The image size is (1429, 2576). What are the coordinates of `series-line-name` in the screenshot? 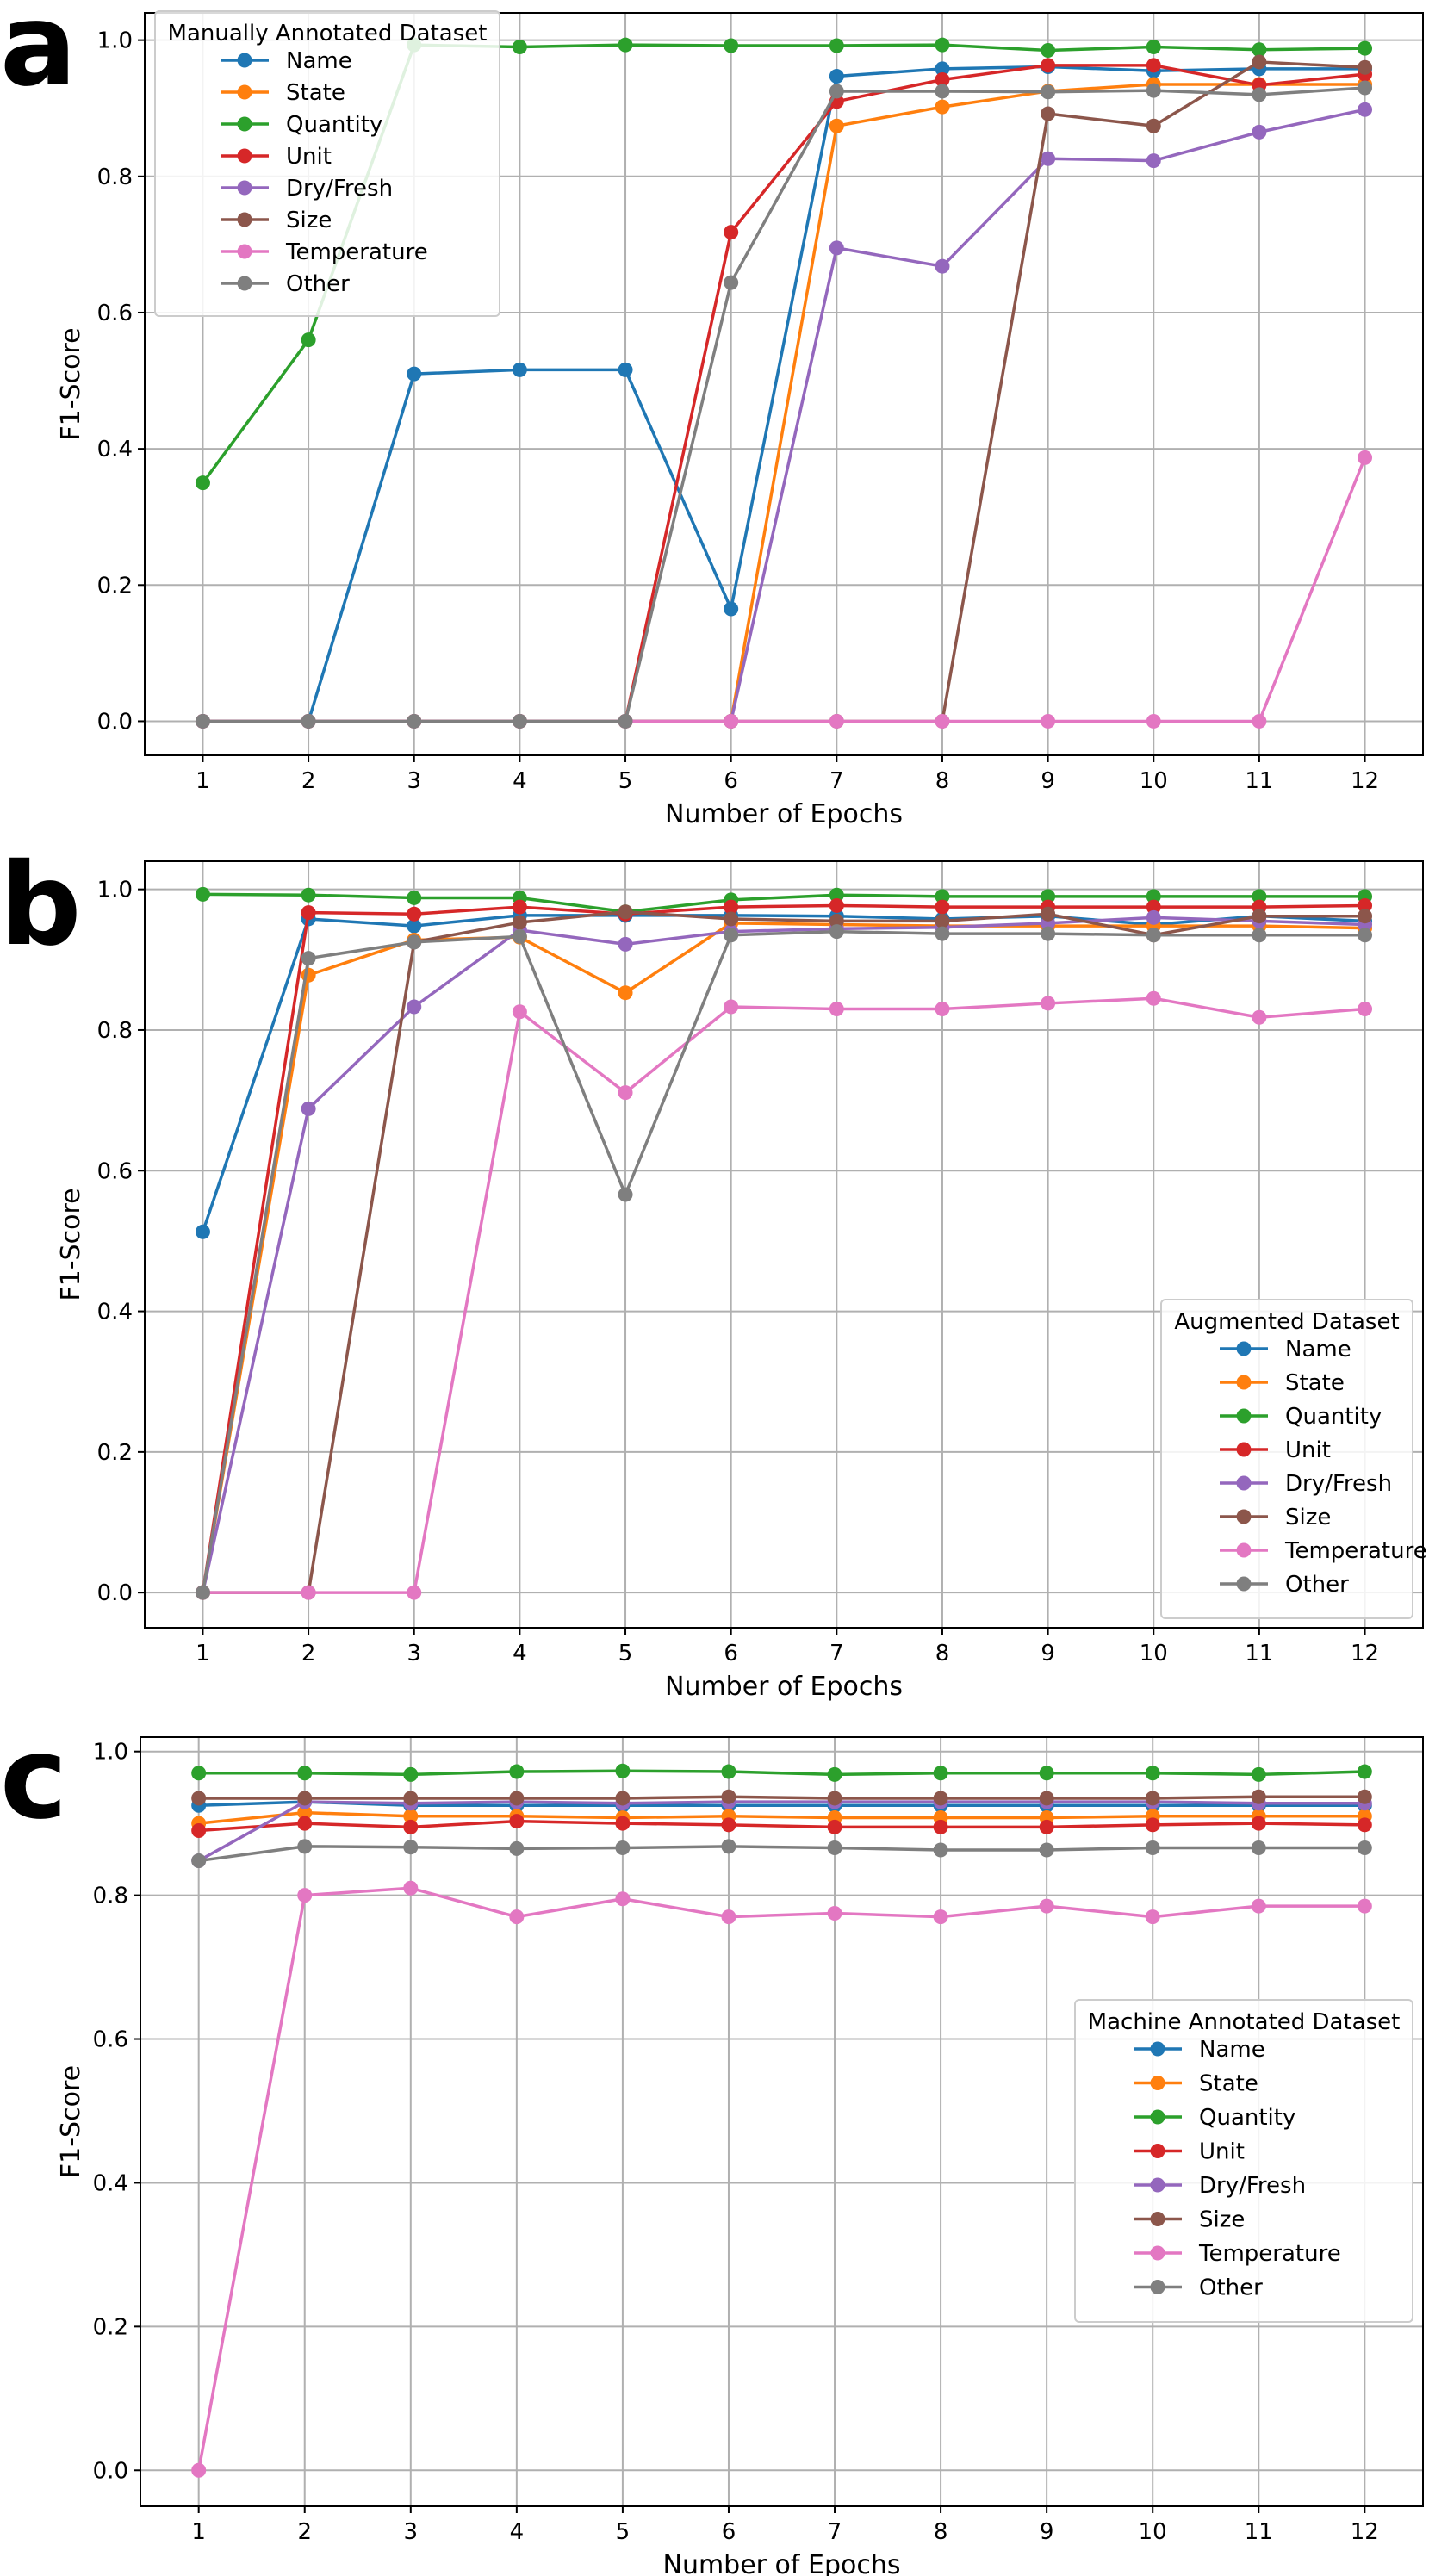 It's located at (783, 1073).